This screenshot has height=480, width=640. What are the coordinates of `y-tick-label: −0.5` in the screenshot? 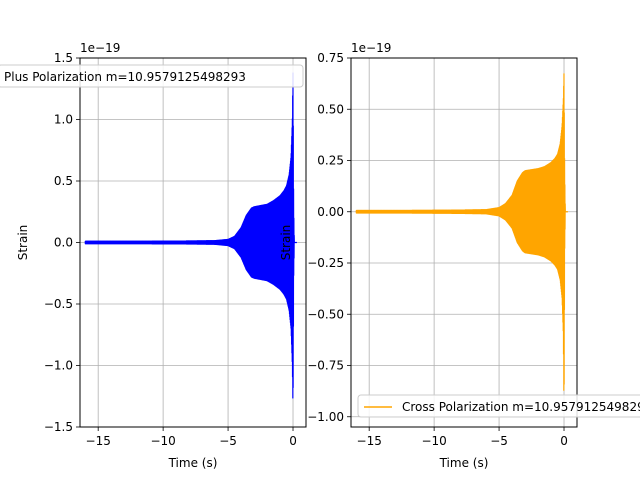 It's located at (58, 304).